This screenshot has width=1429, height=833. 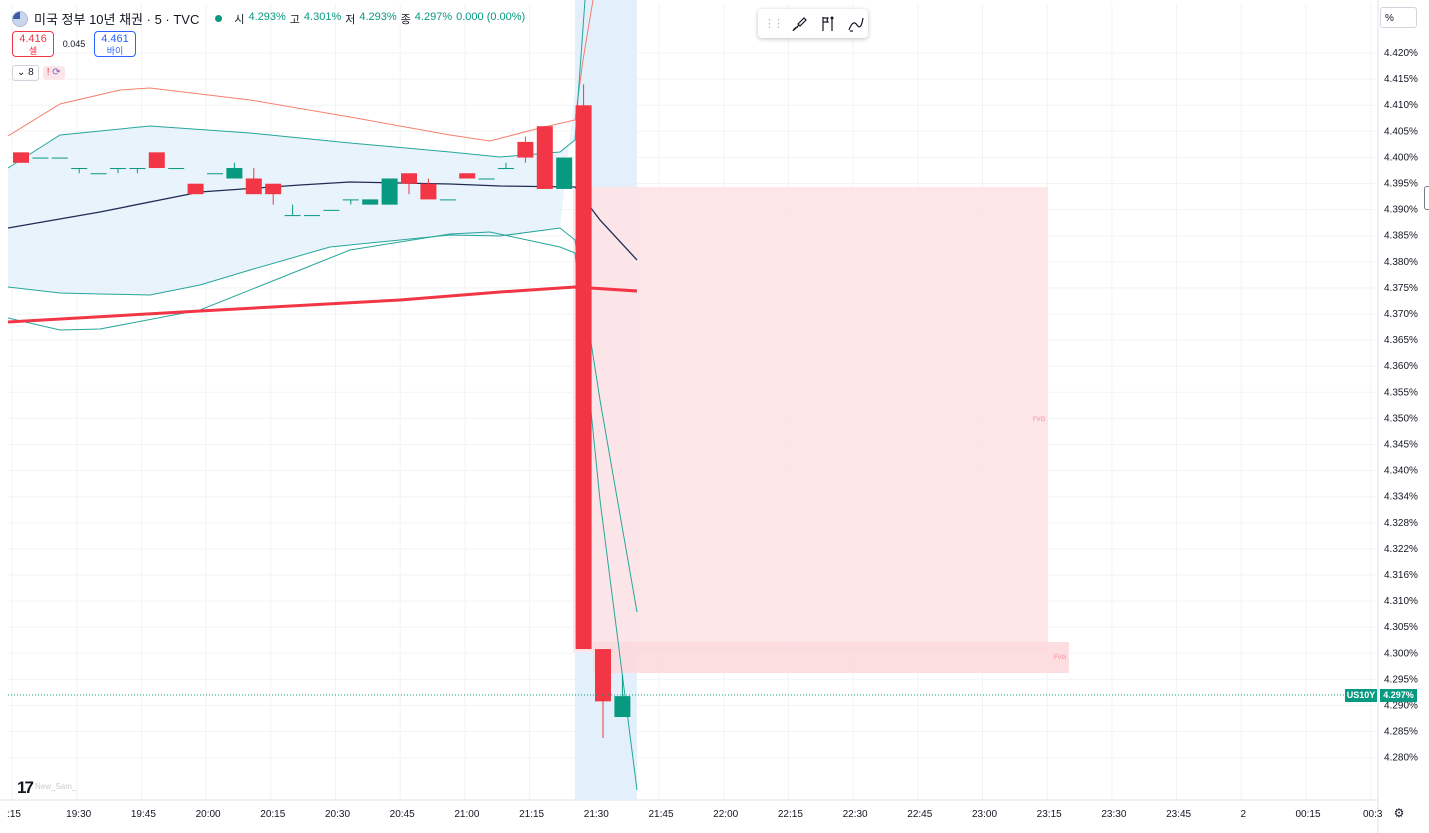 What do you see at coordinates (1401, 497) in the screenshot?
I see `price-tick-label: 4.334%` at bounding box center [1401, 497].